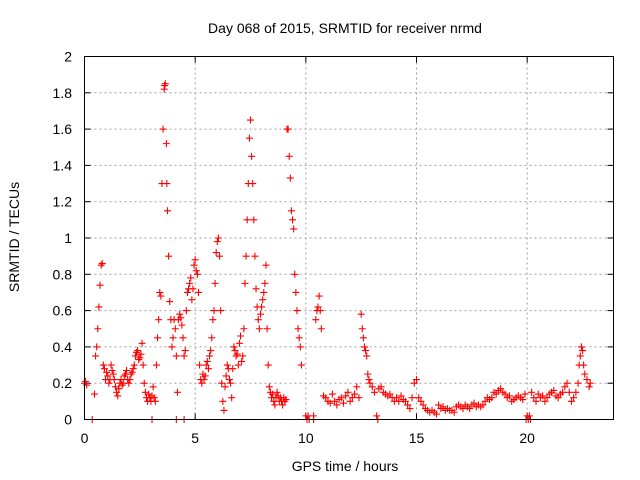  Describe the element at coordinates (417, 438) in the screenshot. I see `x-tick-label: 15` at that location.